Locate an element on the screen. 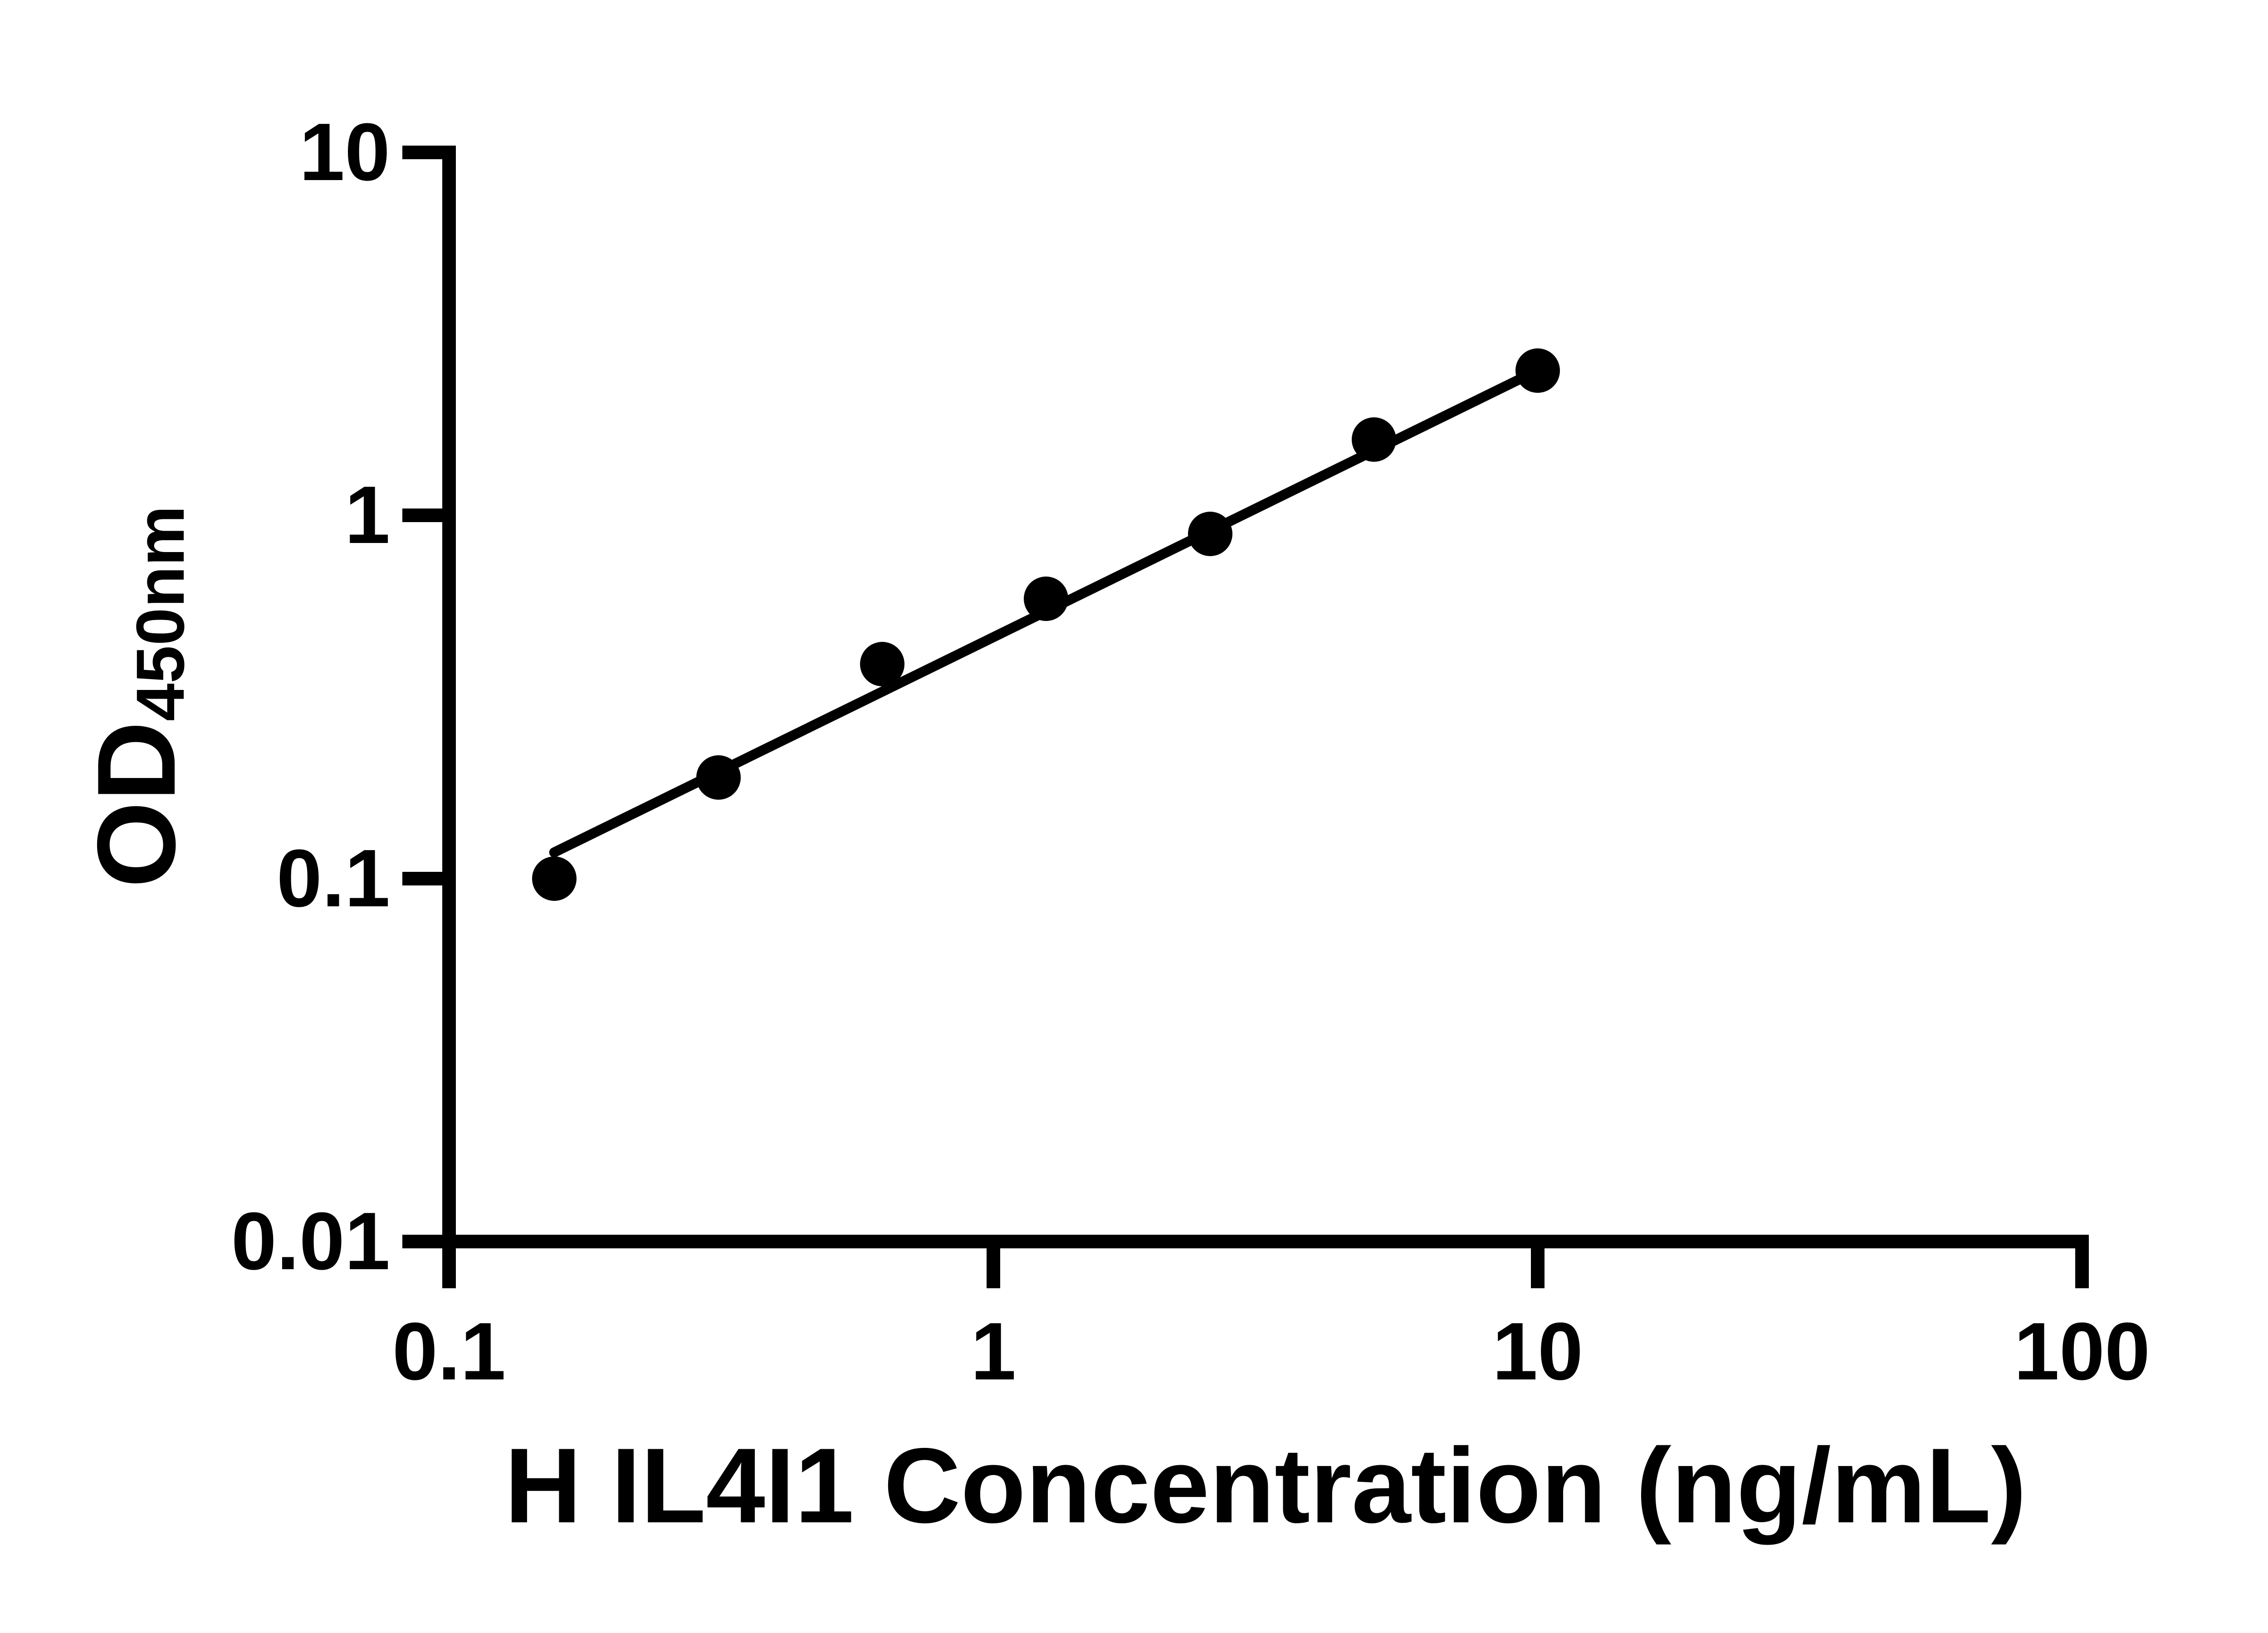  y-tick-label: 0.01 is located at coordinates (311, 1241).